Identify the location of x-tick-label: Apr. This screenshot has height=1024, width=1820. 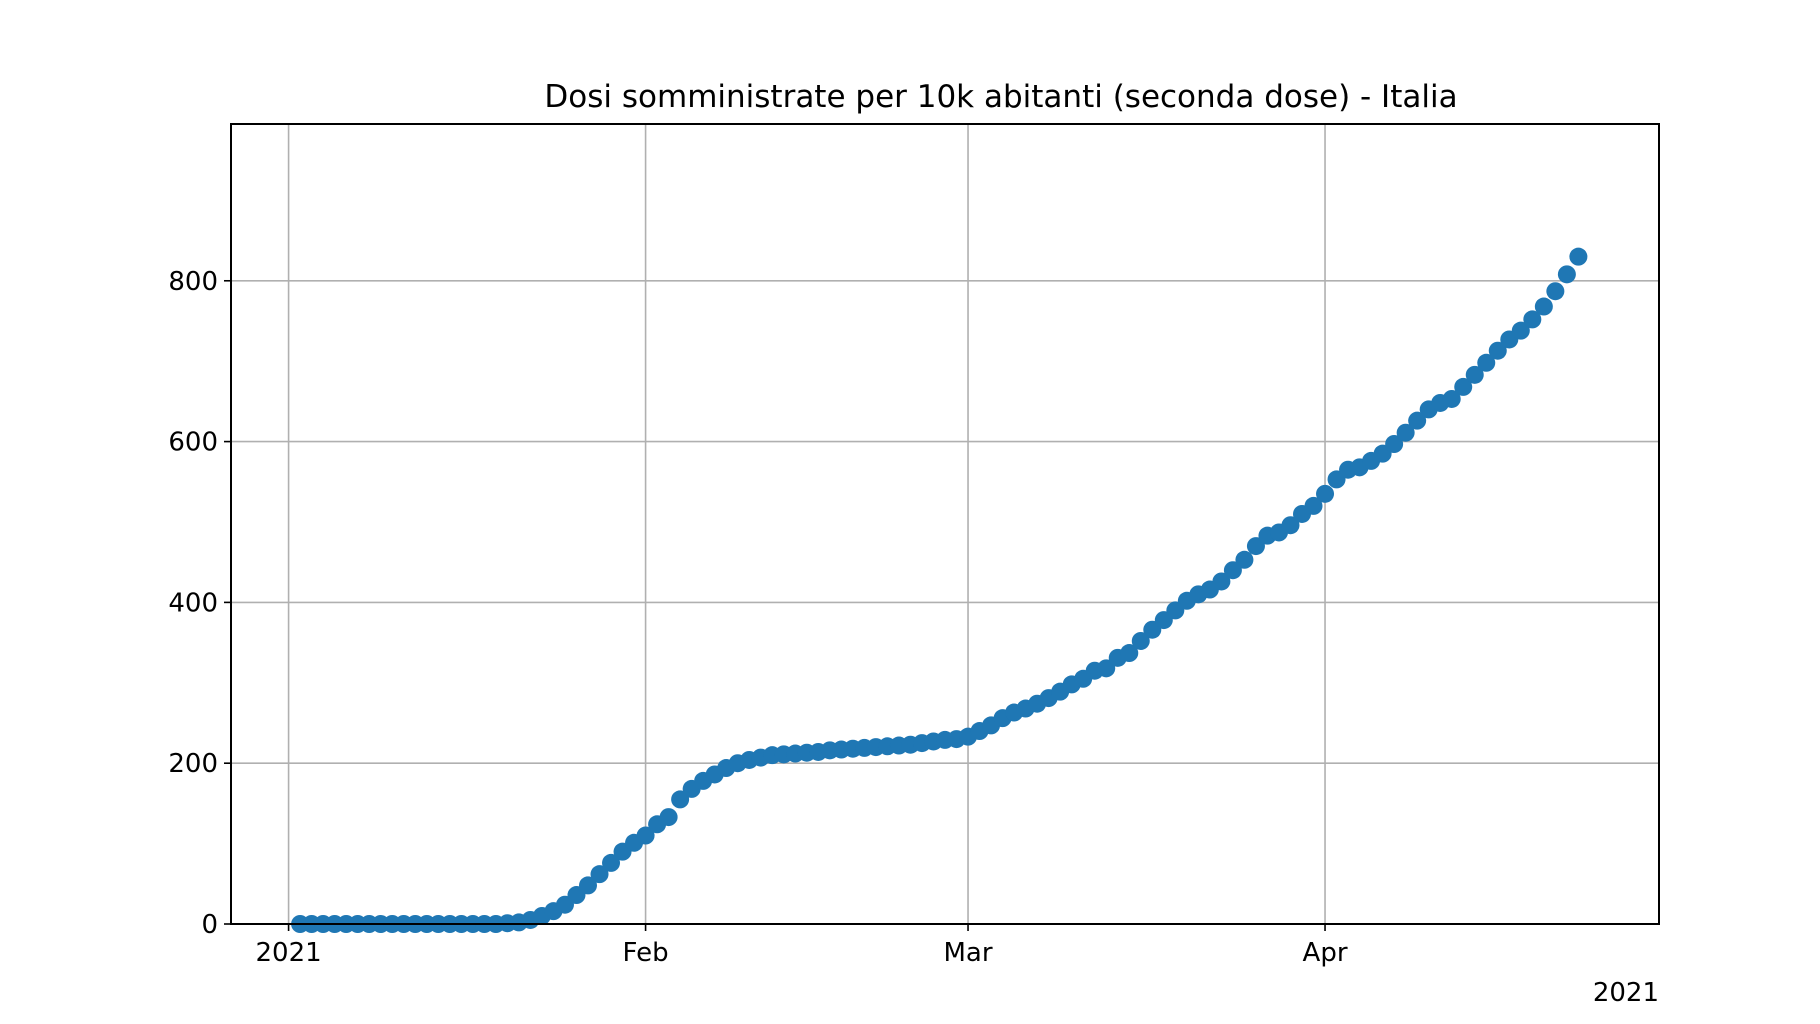
(1325, 953).